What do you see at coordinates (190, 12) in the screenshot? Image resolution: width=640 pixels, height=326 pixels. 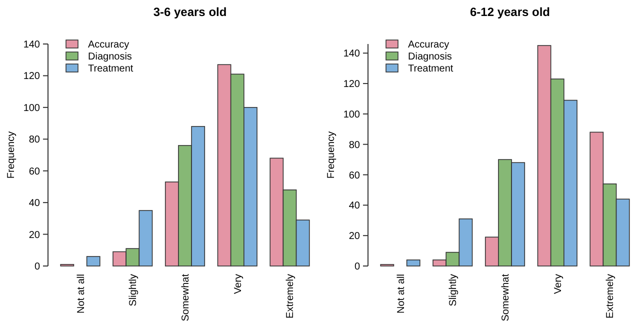 I see `chart-title: 3-6 years old` at bounding box center [190, 12].